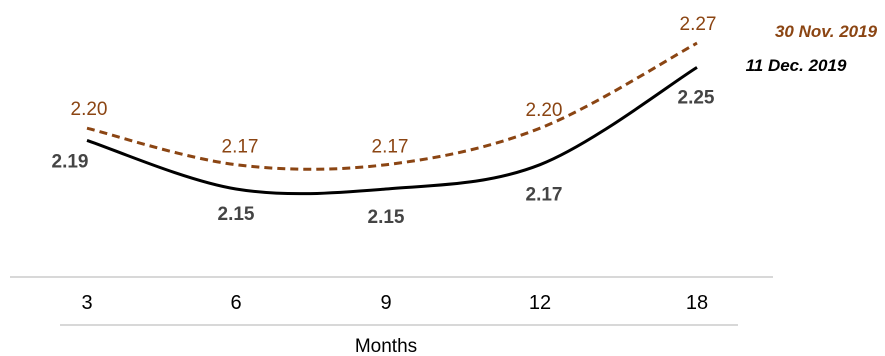 This screenshot has height=356, width=885. I want to click on data-label-series-2-point-4: 2.17, so click(544, 195).